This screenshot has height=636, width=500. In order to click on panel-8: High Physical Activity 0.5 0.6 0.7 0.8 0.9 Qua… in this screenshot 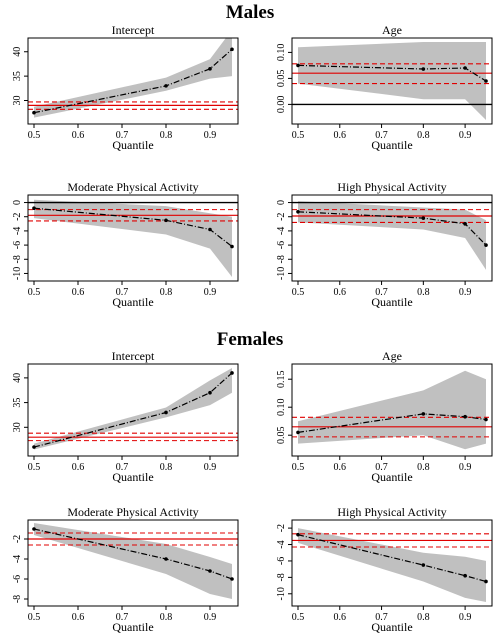, I will do `click(384, 569)`.